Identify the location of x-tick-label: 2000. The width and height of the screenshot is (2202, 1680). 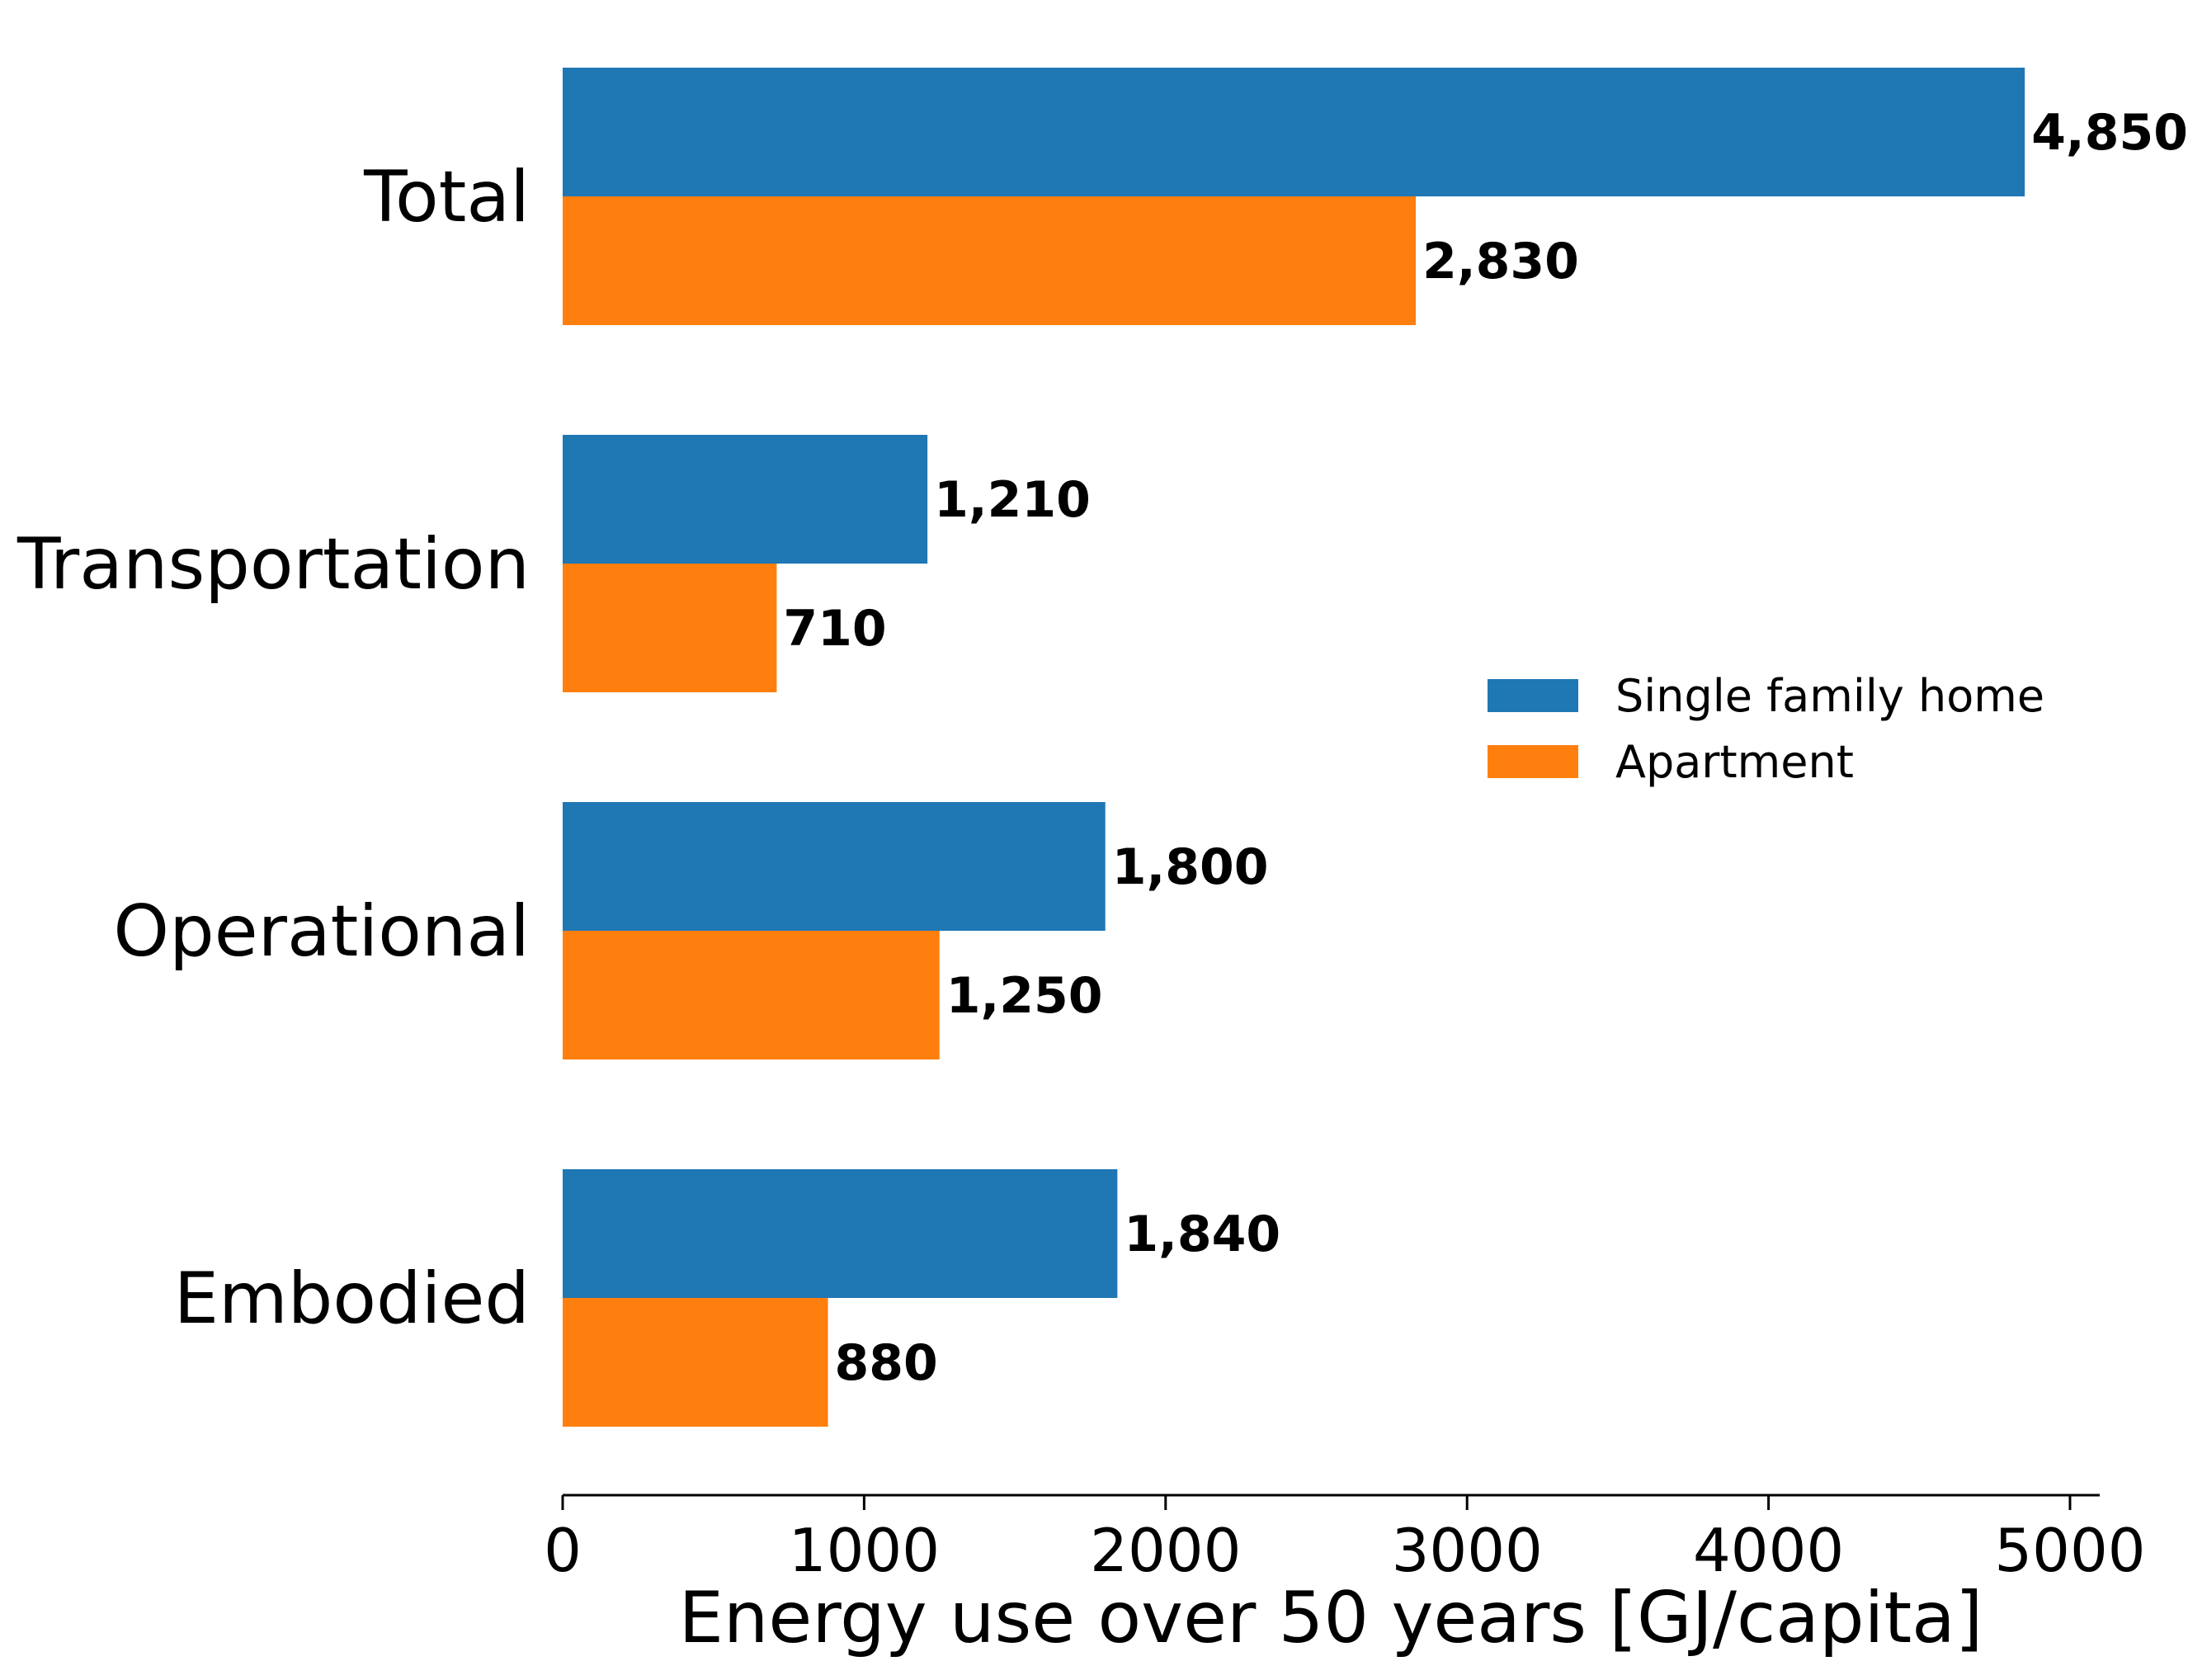
(1165, 1550).